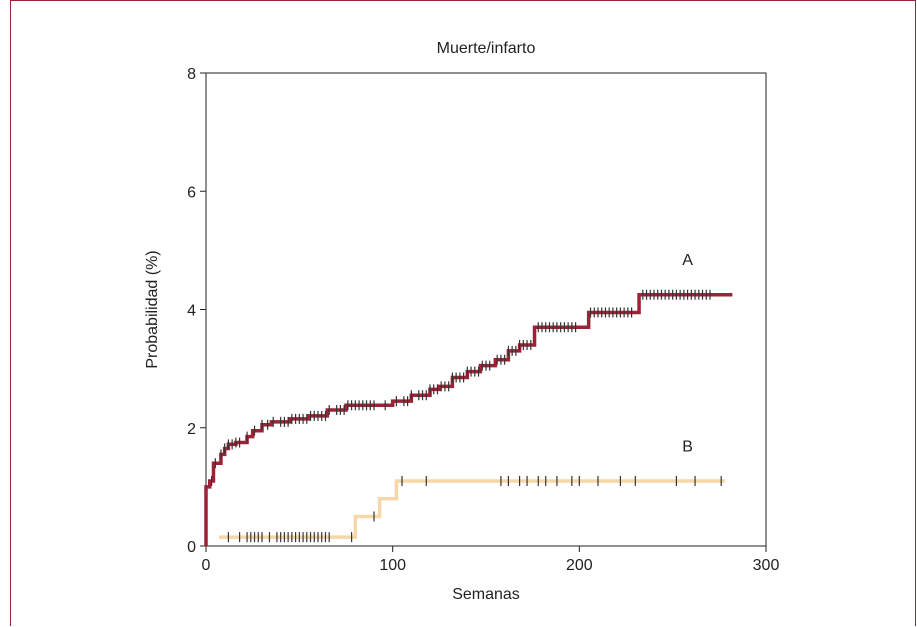 This screenshot has height=627, width=917. I want to click on y-tick-label: 6, so click(191, 192).